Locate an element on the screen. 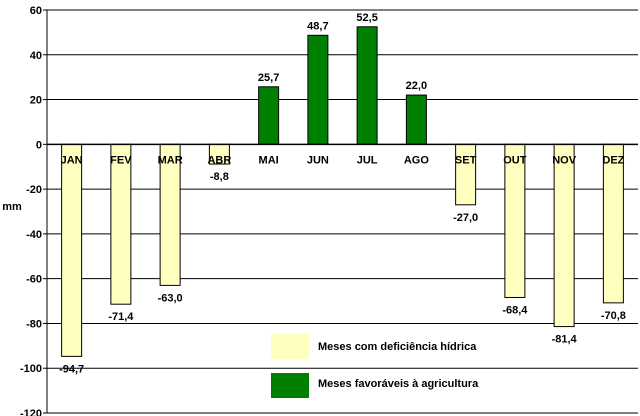 Image resolution: width=640 pixels, height=416 pixels. category-label: JUL is located at coordinates (367, 160).